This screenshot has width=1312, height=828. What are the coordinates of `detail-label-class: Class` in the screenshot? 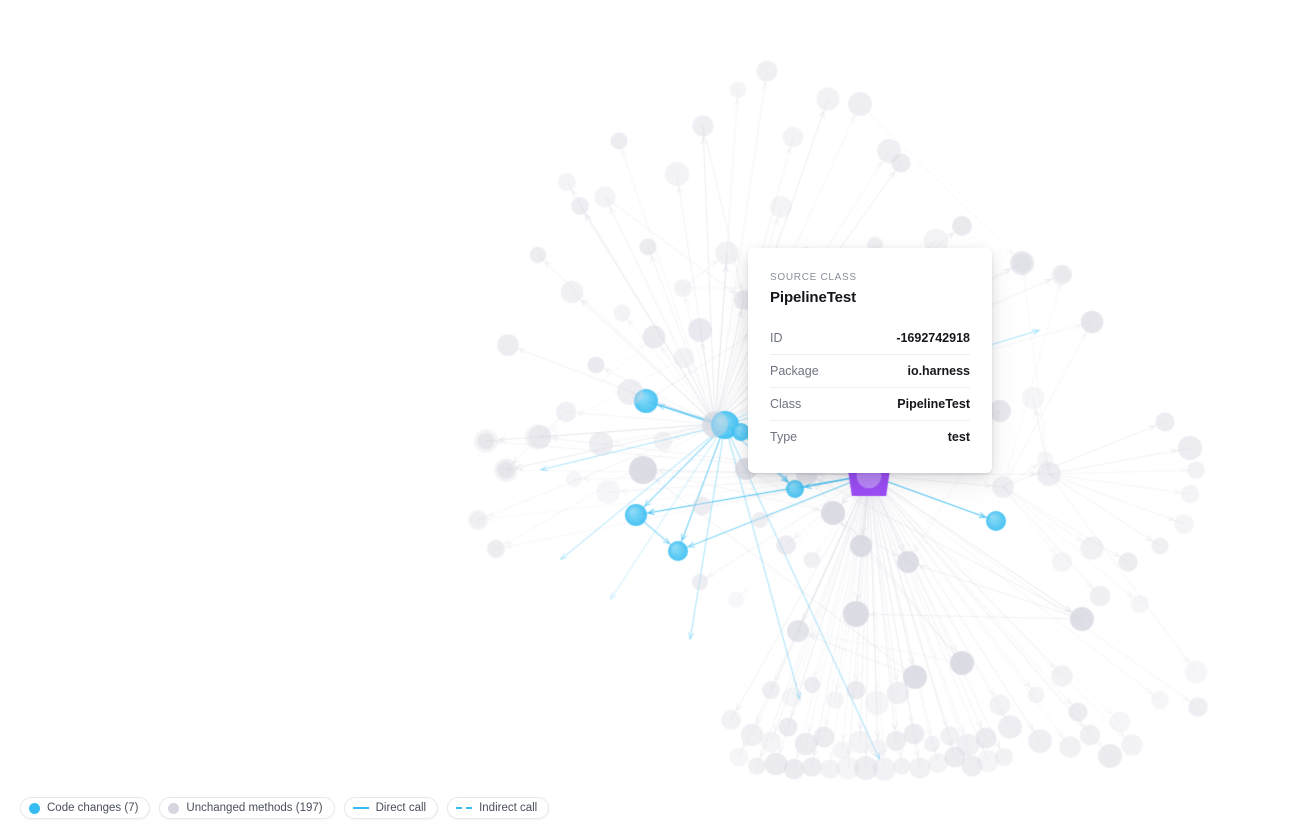 It's located at (786, 404).